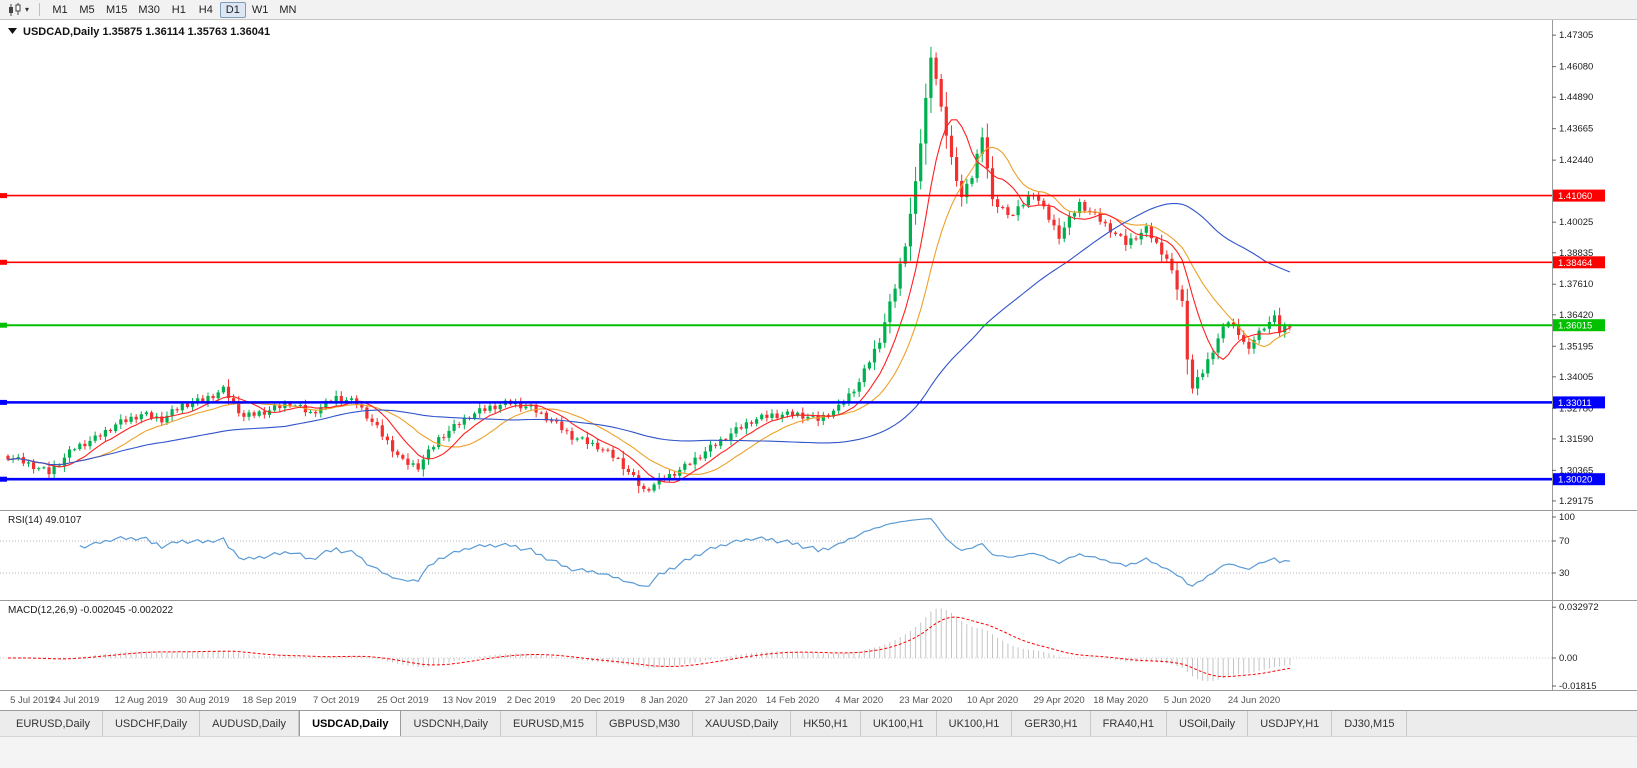 The image size is (1637, 768). Describe the element at coordinates (403, 700) in the screenshot. I see `x-axis-label: 25 Oct 2019` at that location.